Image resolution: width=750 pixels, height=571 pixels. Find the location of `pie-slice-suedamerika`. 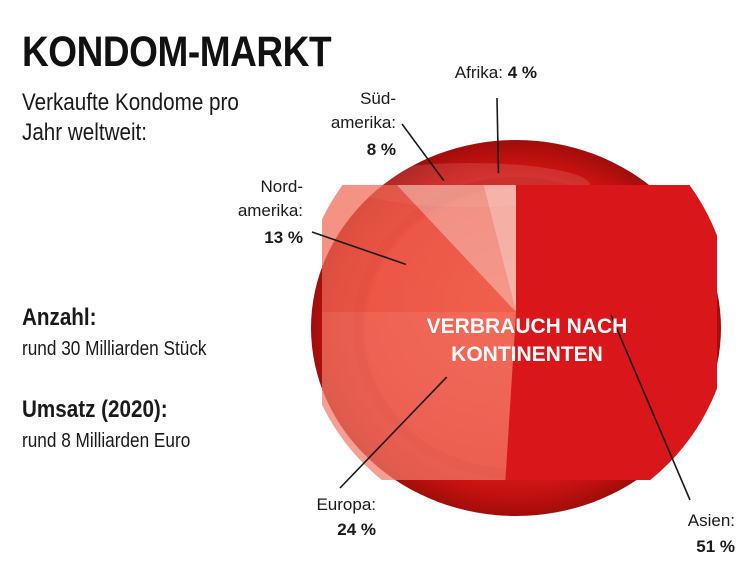

pie-slice-suedamerika is located at coordinates (456, 248).